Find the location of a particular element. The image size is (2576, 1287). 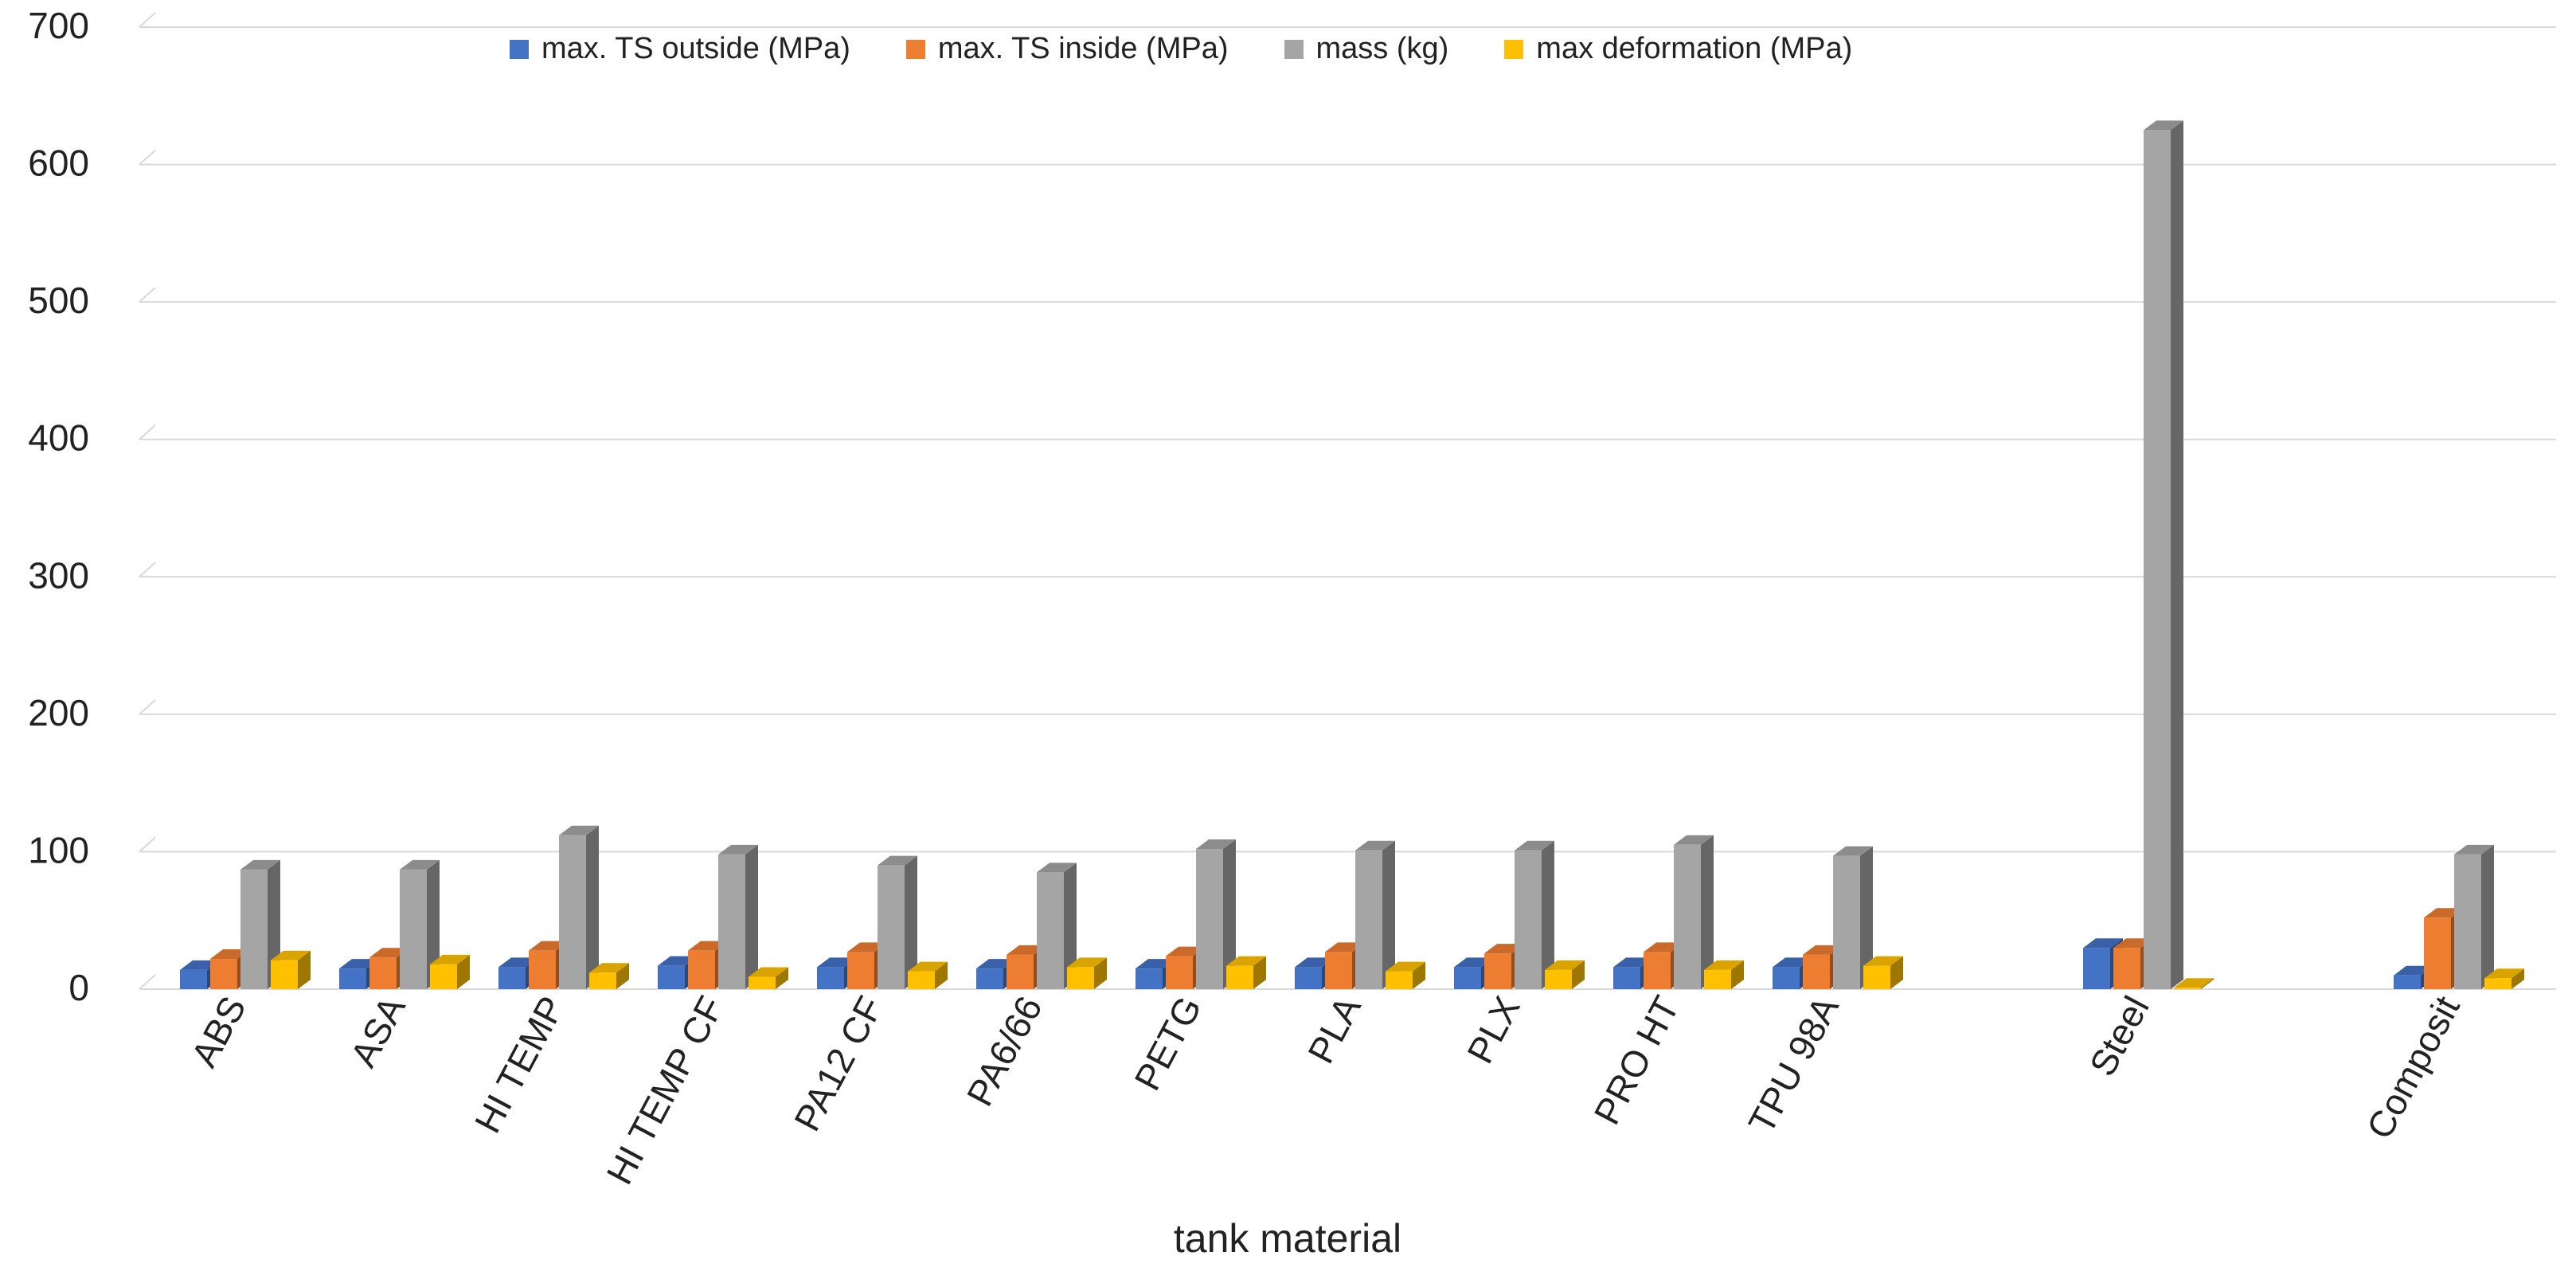

x-axis-title: tank material is located at coordinates (1288, 1238).